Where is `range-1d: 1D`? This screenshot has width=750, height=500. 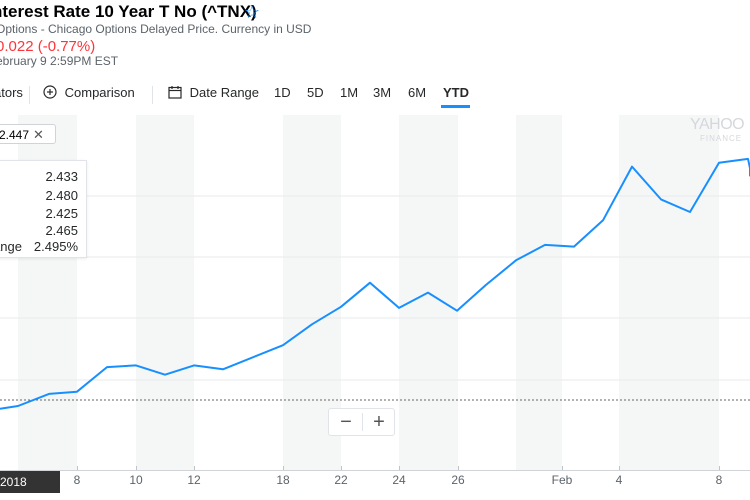 range-1d: 1D is located at coordinates (282, 92).